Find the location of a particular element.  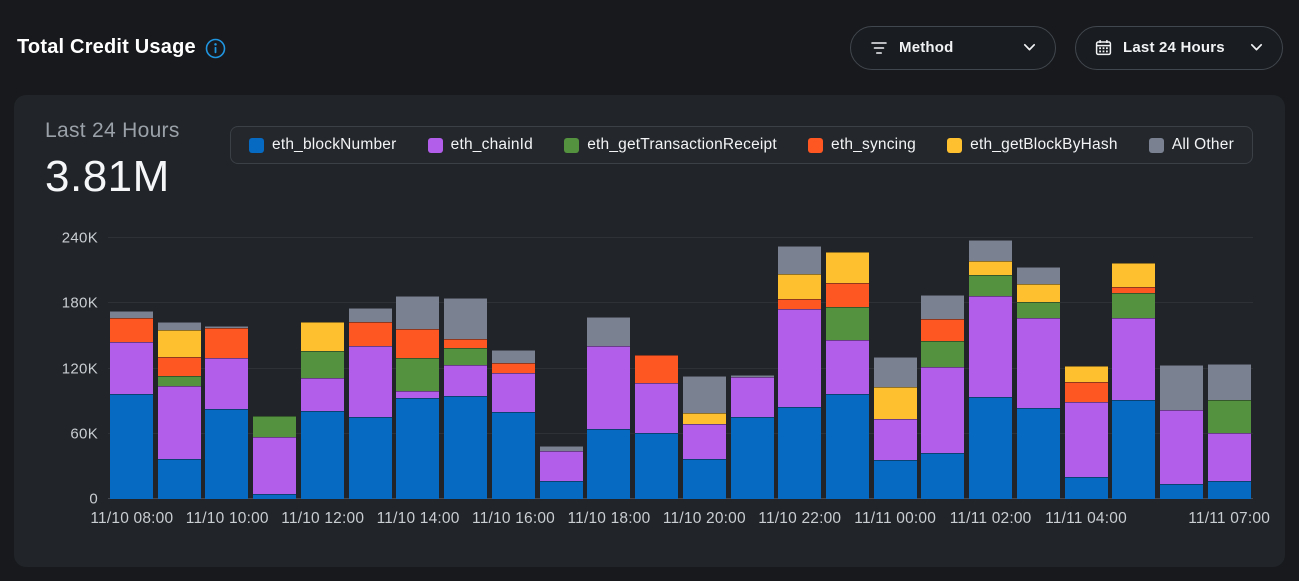

bar-11/10 15:00 is located at coordinates (466, 368).